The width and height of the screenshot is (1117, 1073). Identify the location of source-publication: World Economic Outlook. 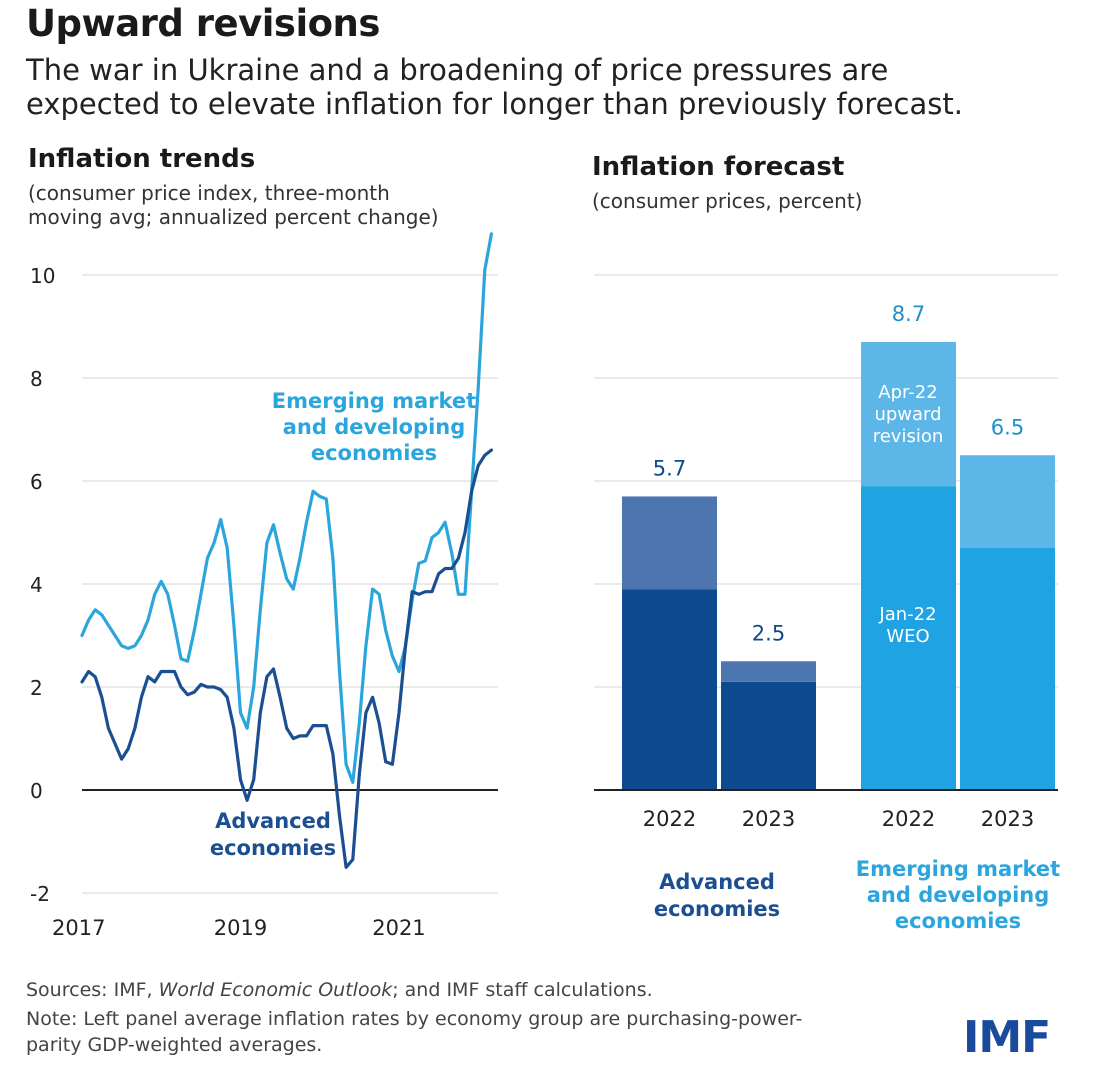
(275, 990).